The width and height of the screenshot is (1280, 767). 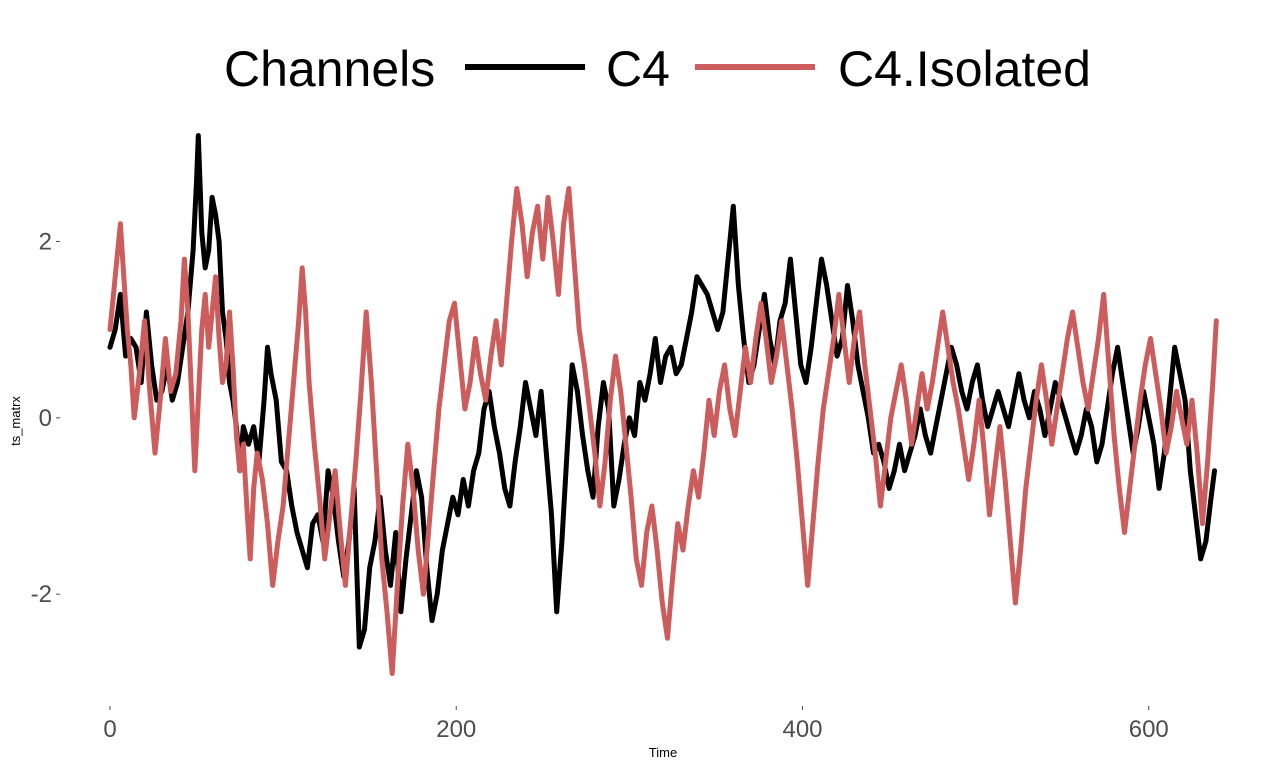 I want to click on x-tick-label: 600, so click(x=1149, y=729).